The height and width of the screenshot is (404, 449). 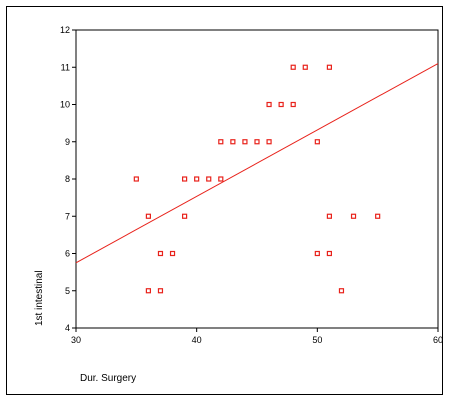 What do you see at coordinates (67, 142) in the screenshot?
I see `y-tick-label: 9` at bounding box center [67, 142].